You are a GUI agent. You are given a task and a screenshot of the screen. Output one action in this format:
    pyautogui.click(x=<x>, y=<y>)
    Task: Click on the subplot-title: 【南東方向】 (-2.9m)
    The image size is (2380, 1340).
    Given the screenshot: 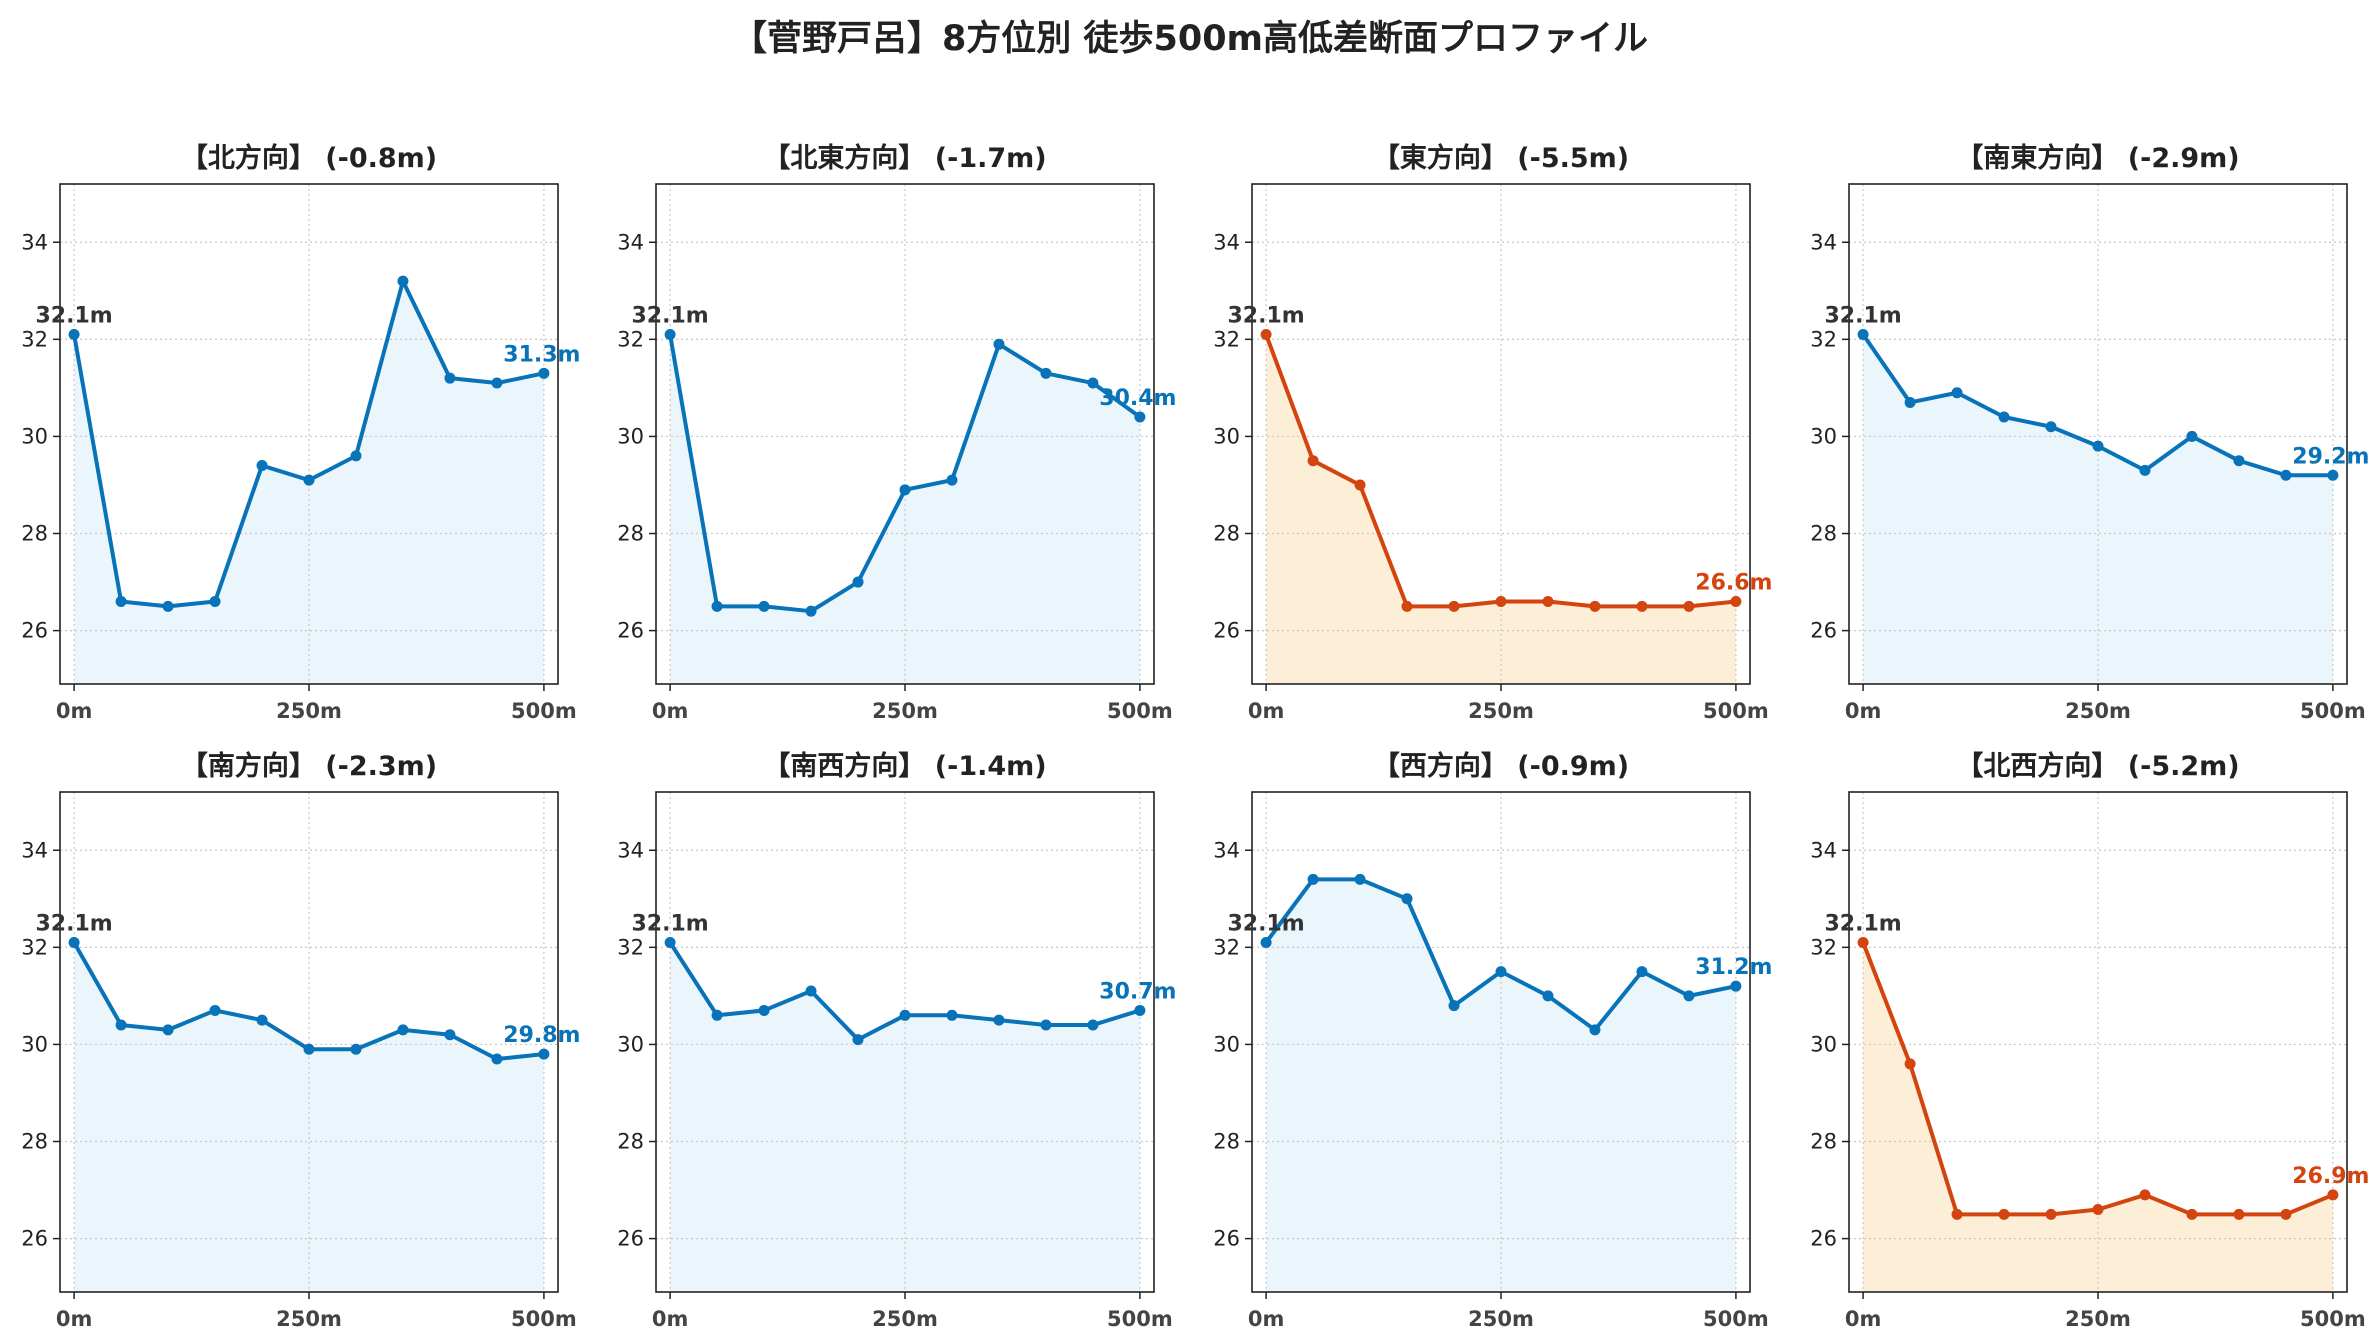 What is the action you would take?
    pyautogui.click(x=2097, y=158)
    